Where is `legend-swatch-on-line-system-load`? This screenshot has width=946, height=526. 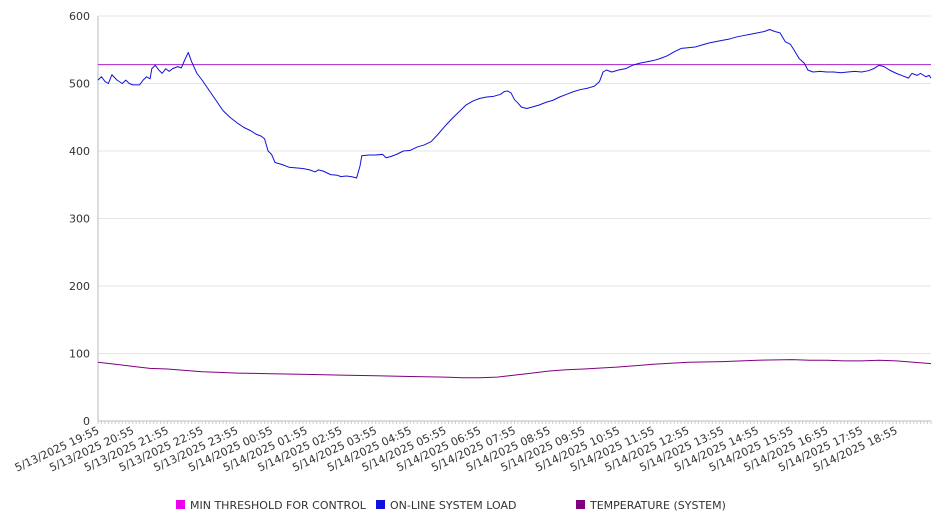
legend-swatch-on-line-system-load is located at coordinates (380, 504).